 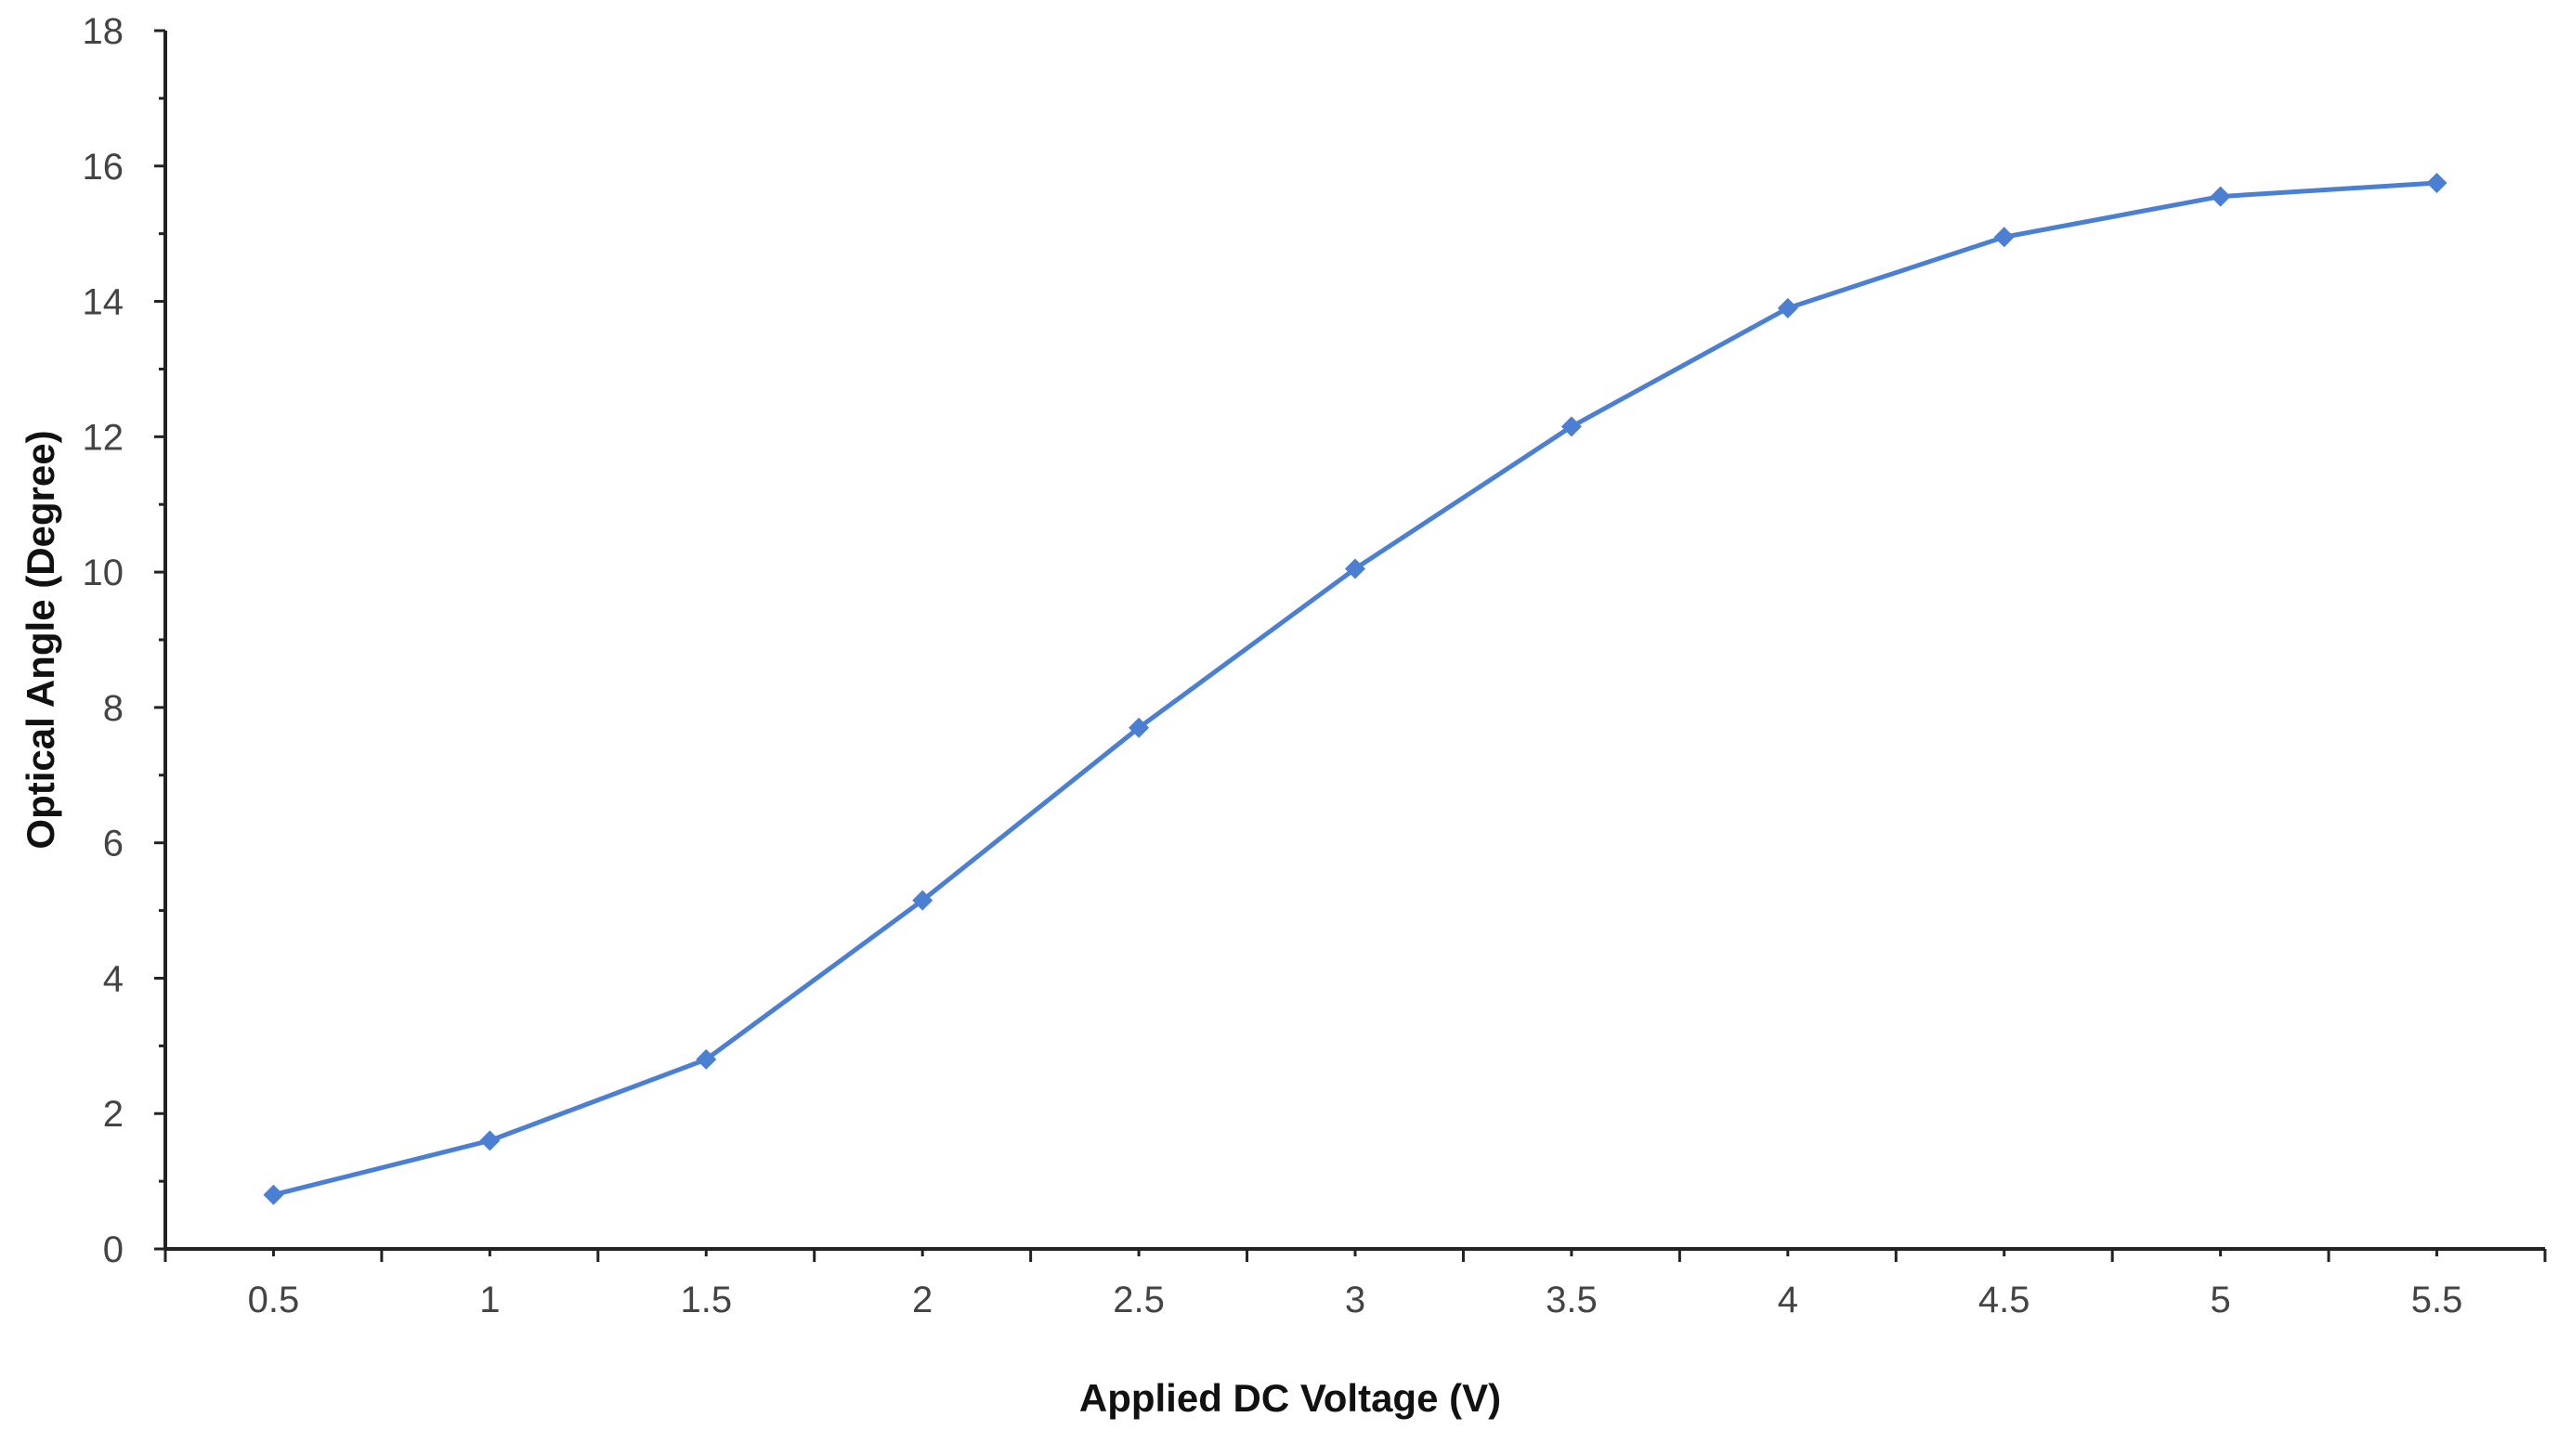 What do you see at coordinates (1290, 1398) in the screenshot?
I see `x-axis-title: Applied DC Voltage (V)` at bounding box center [1290, 1398].